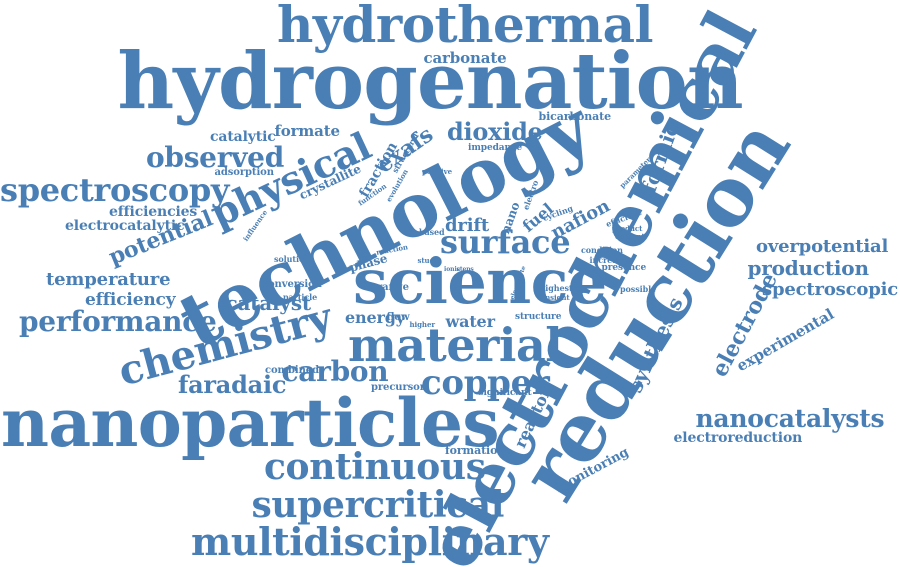 Image resolution: width=900 pixels, height=567 pixels. Describe the element at coordinates (250, 423) in the screenshot. I see `word-nanoparticles: nanoparticles` at that location.